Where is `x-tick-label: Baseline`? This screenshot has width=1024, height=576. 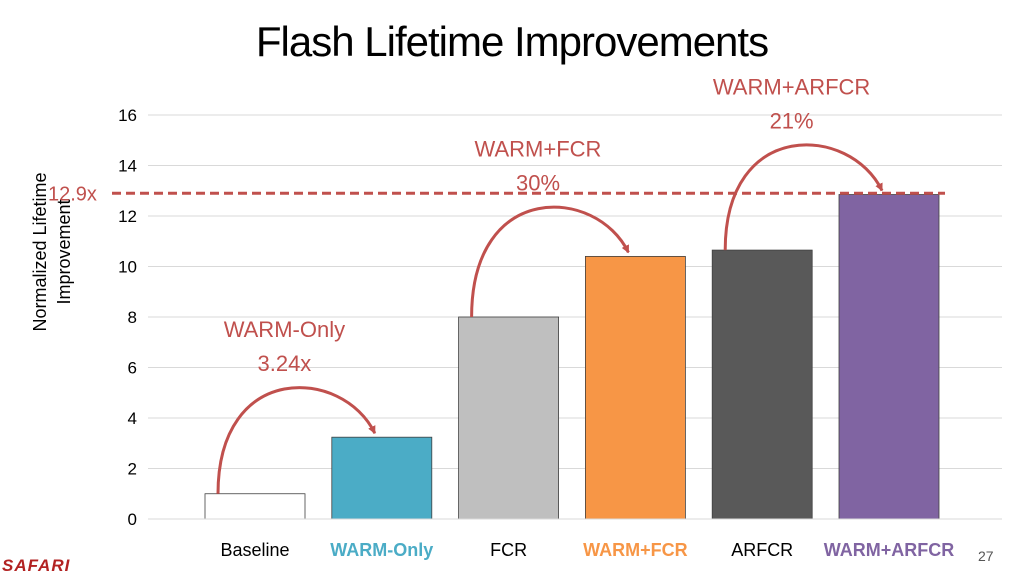
x-tick-label: Baseline is located at coordinates (254, 550).